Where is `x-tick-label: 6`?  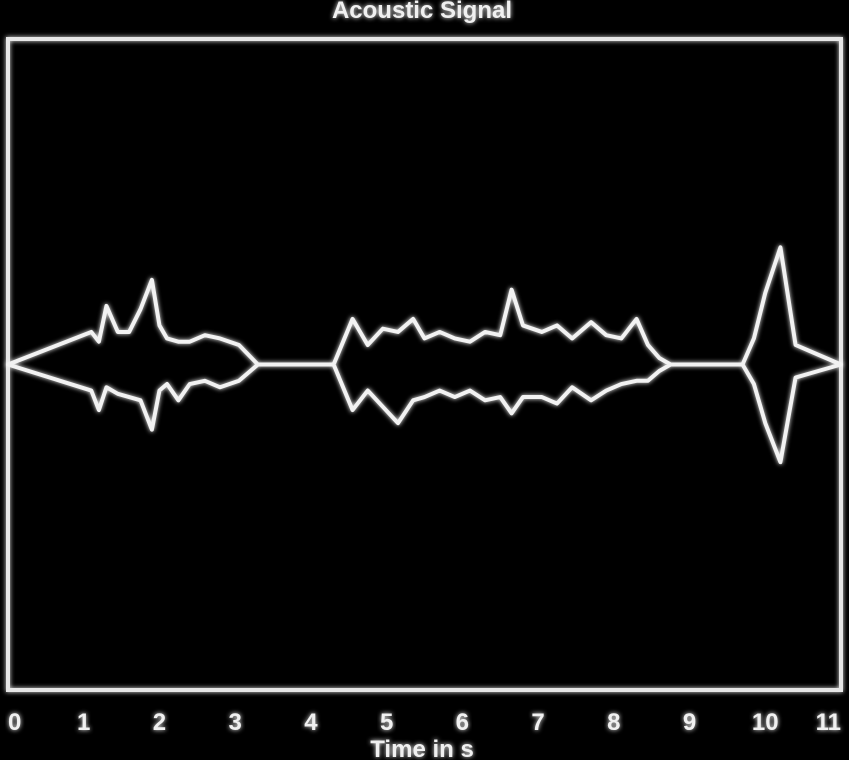 x-tick-label: 6 is located at coordinates (462, 722).